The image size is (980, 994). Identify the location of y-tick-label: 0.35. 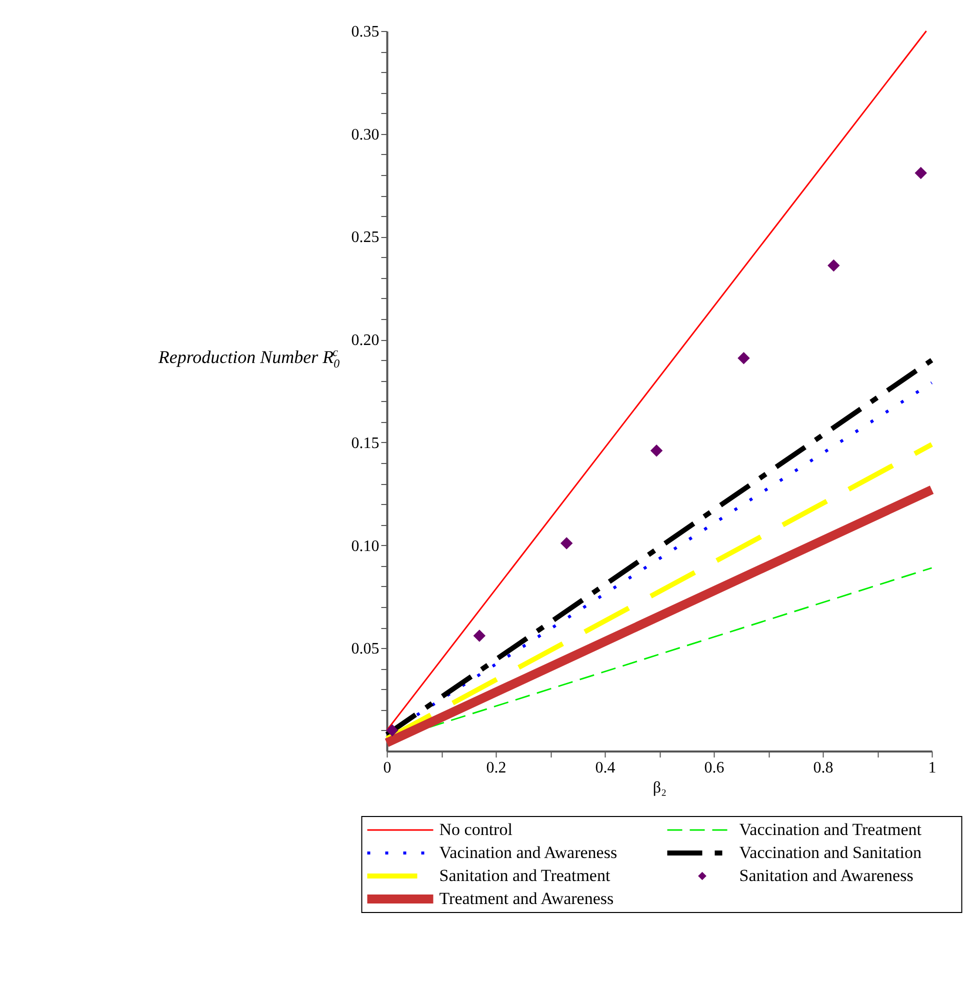
(365, 32).